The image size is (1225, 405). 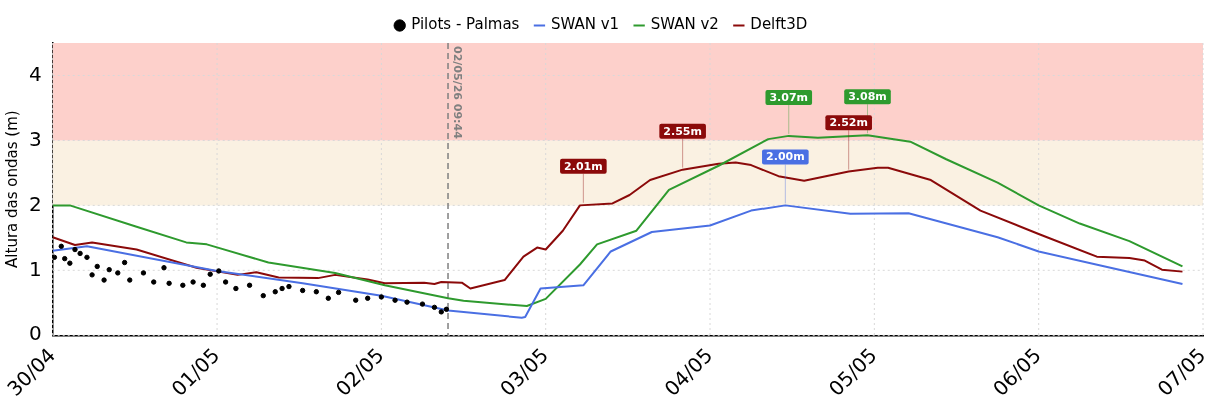 I want to click on legend-label: SWAN v1, so click(x=585, y=24).